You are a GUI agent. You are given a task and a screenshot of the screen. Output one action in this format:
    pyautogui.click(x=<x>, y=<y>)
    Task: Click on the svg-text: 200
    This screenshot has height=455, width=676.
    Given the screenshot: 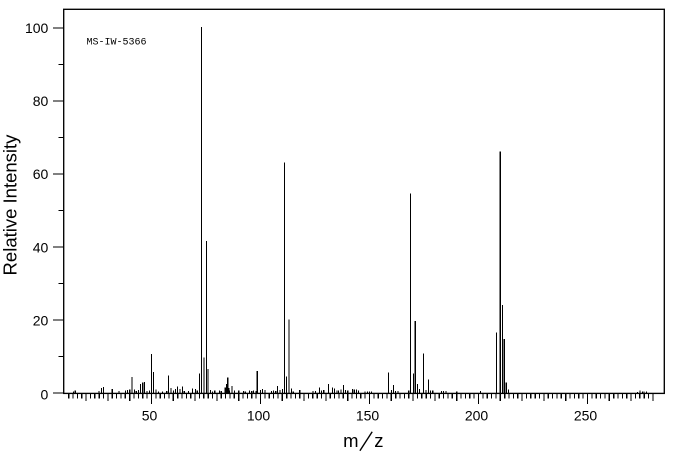 What is the action you would take?
    pyautogui.click(x=477, y=415)
    